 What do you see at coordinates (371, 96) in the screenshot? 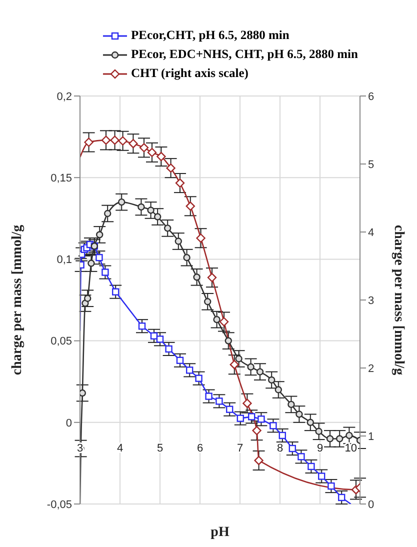
I see `y2-tick-label: 6` at bounding box center [371, 96].